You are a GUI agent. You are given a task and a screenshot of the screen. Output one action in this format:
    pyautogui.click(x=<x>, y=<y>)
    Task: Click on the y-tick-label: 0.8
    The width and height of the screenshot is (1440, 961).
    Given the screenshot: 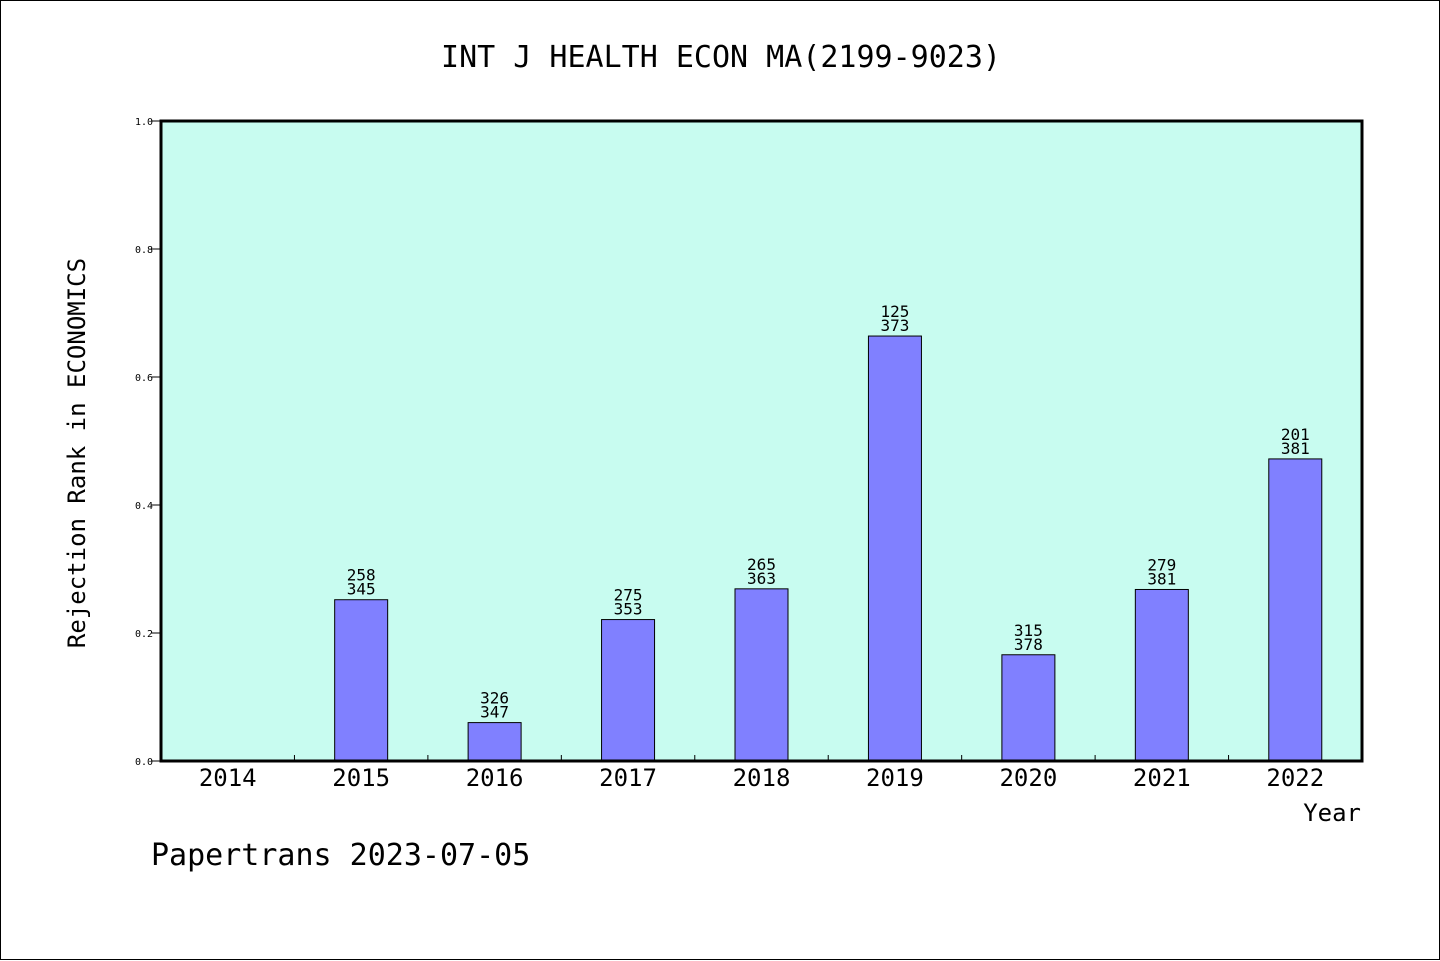 What is the action you would take?
    pyautogui.click(x=144, y=250)
    